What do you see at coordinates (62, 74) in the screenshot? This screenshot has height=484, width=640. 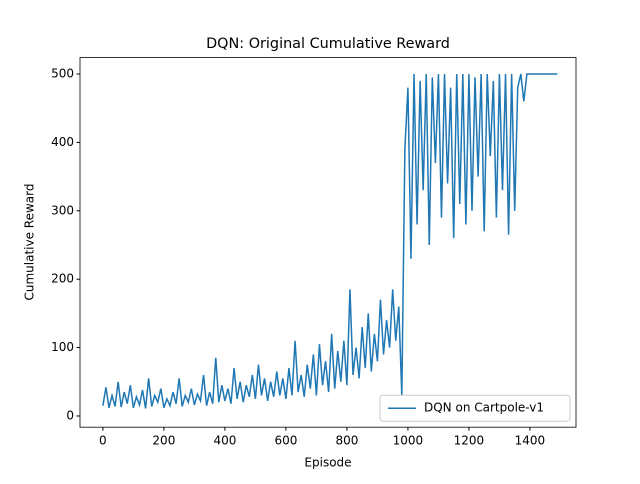 I see `y-tick-label: 500` at bounding box center [62, 74].